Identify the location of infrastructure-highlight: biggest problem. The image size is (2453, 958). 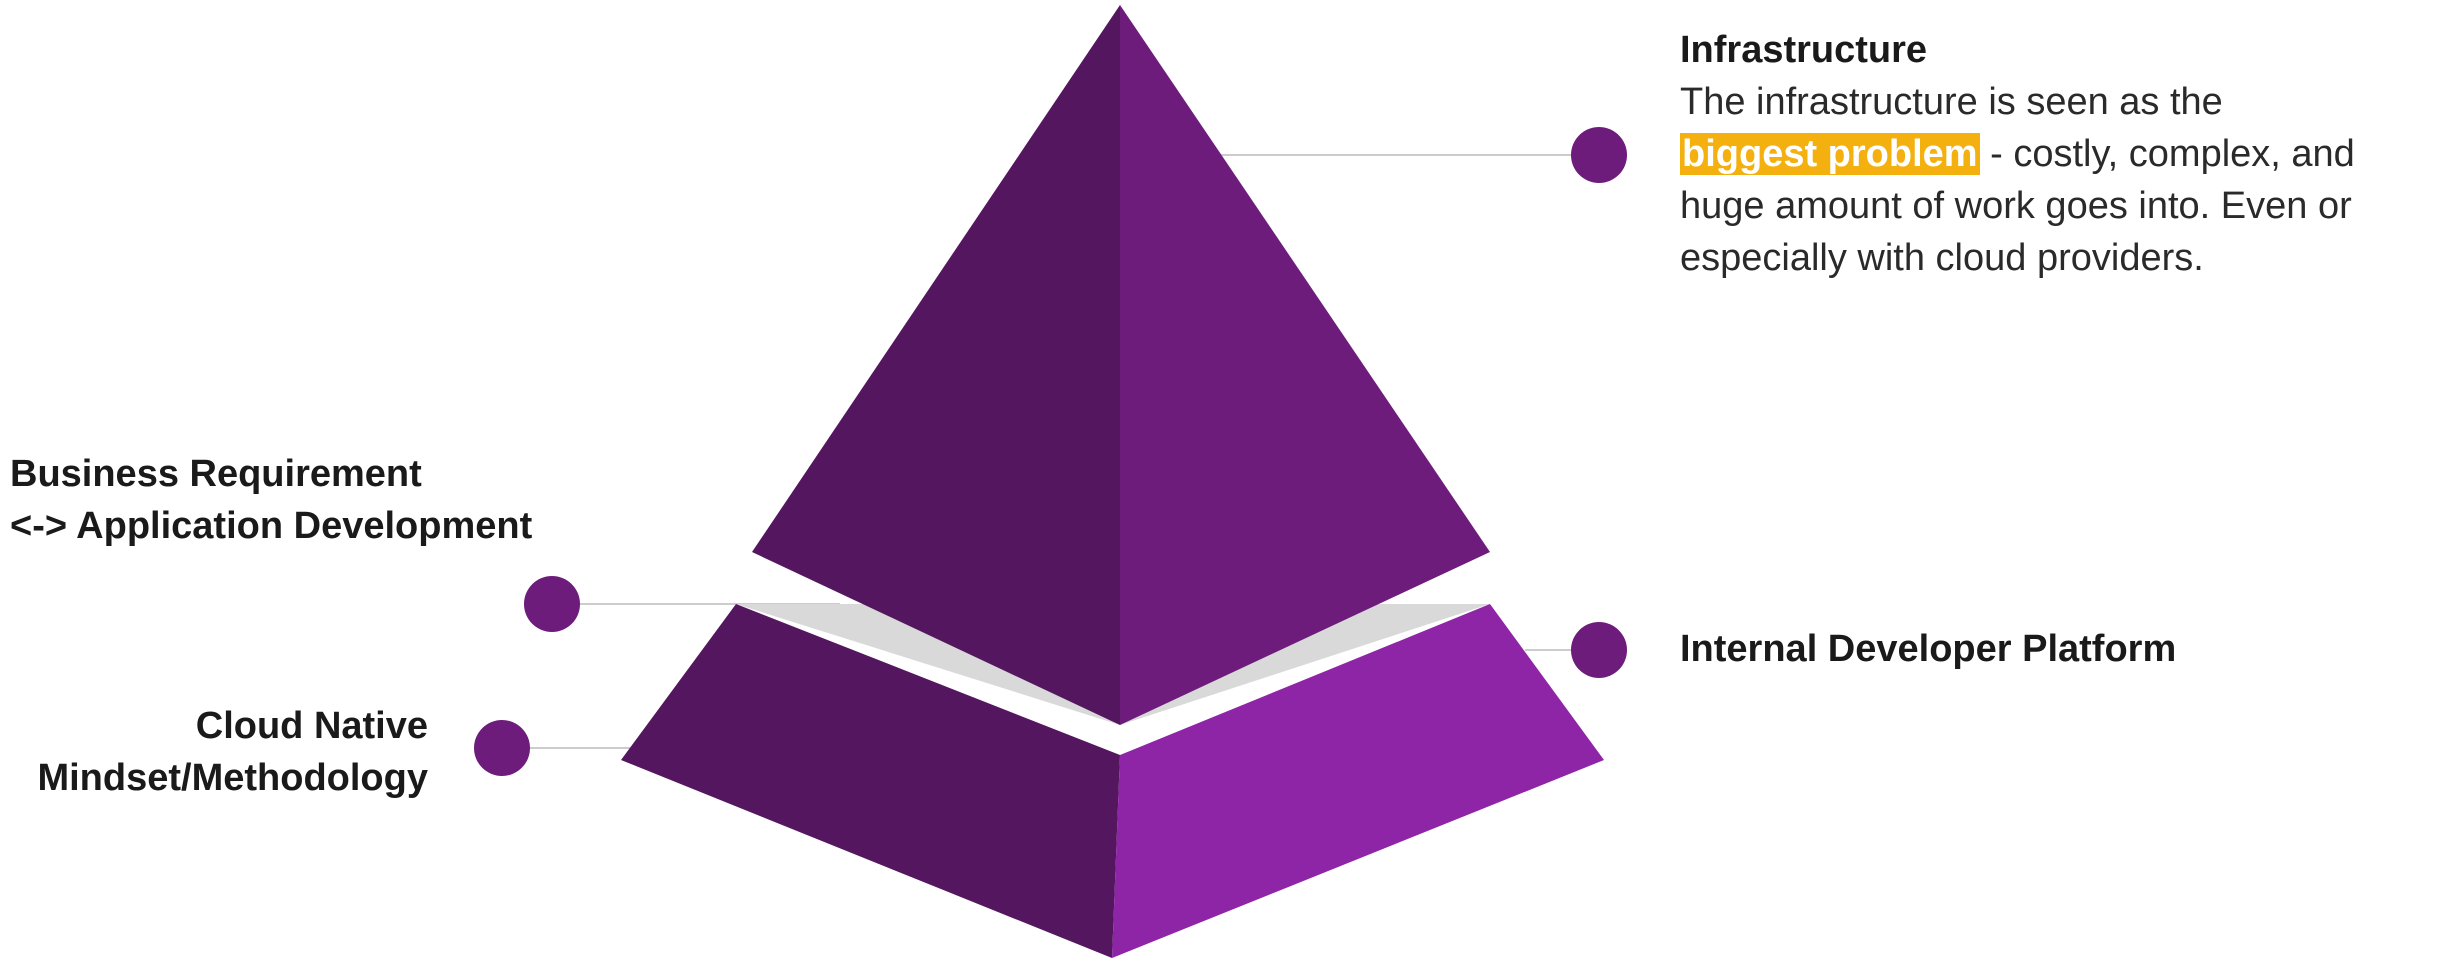
(1830, 154).